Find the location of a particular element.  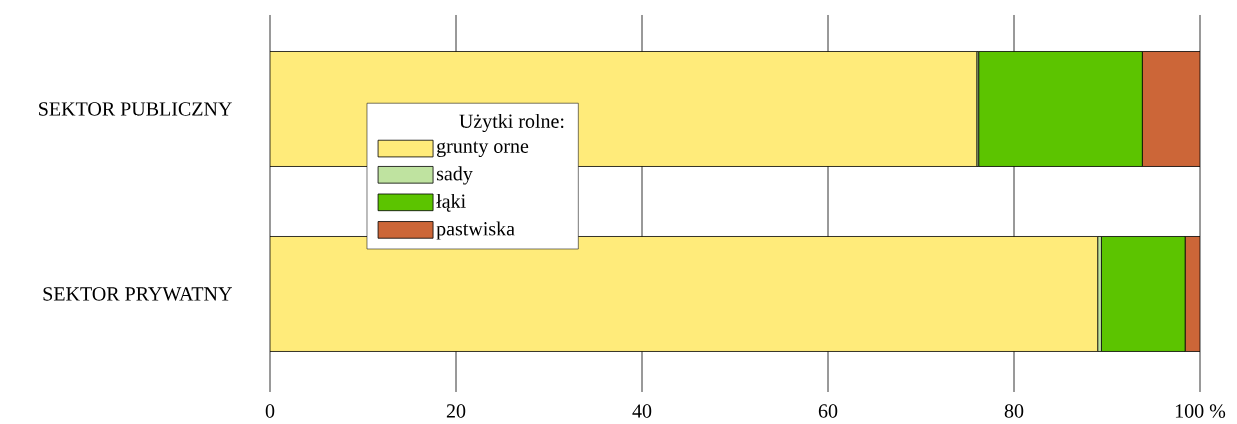

legend-label: grunty orne is located at coordinates (483, 149).